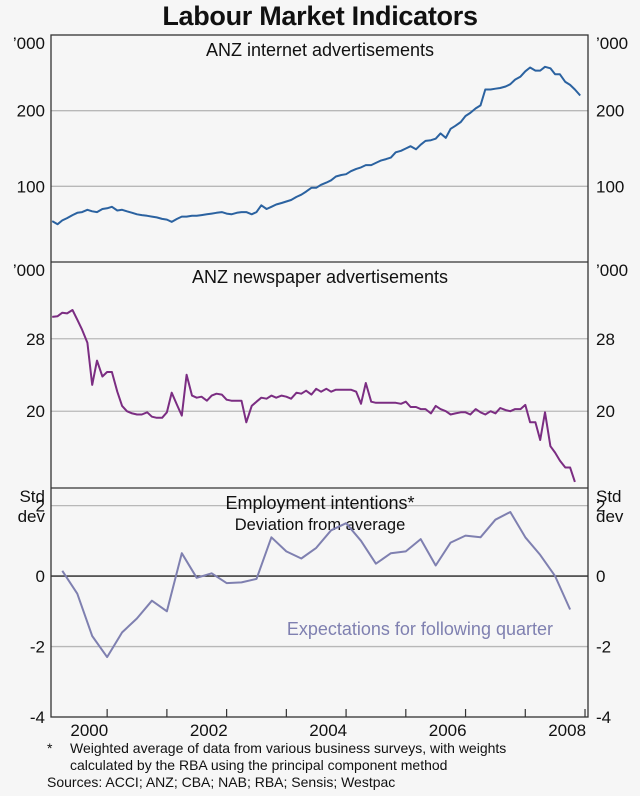 This screenshot has width=640, height=796. Describe the element at coordinates (605, 339) in the screenshot. I see `y-tick-label-right: 28` at that location.